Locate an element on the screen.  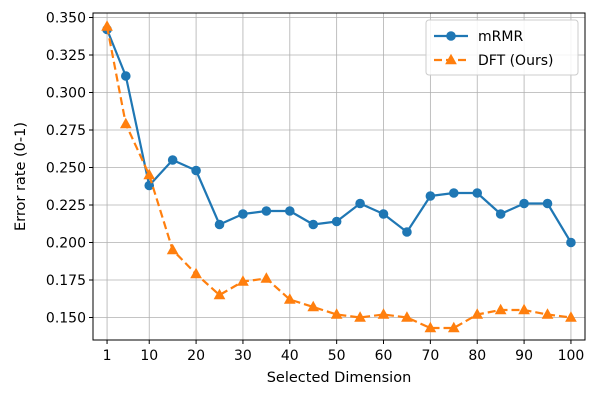
x-tick-label: 90 is located at coordinates (524, 356).